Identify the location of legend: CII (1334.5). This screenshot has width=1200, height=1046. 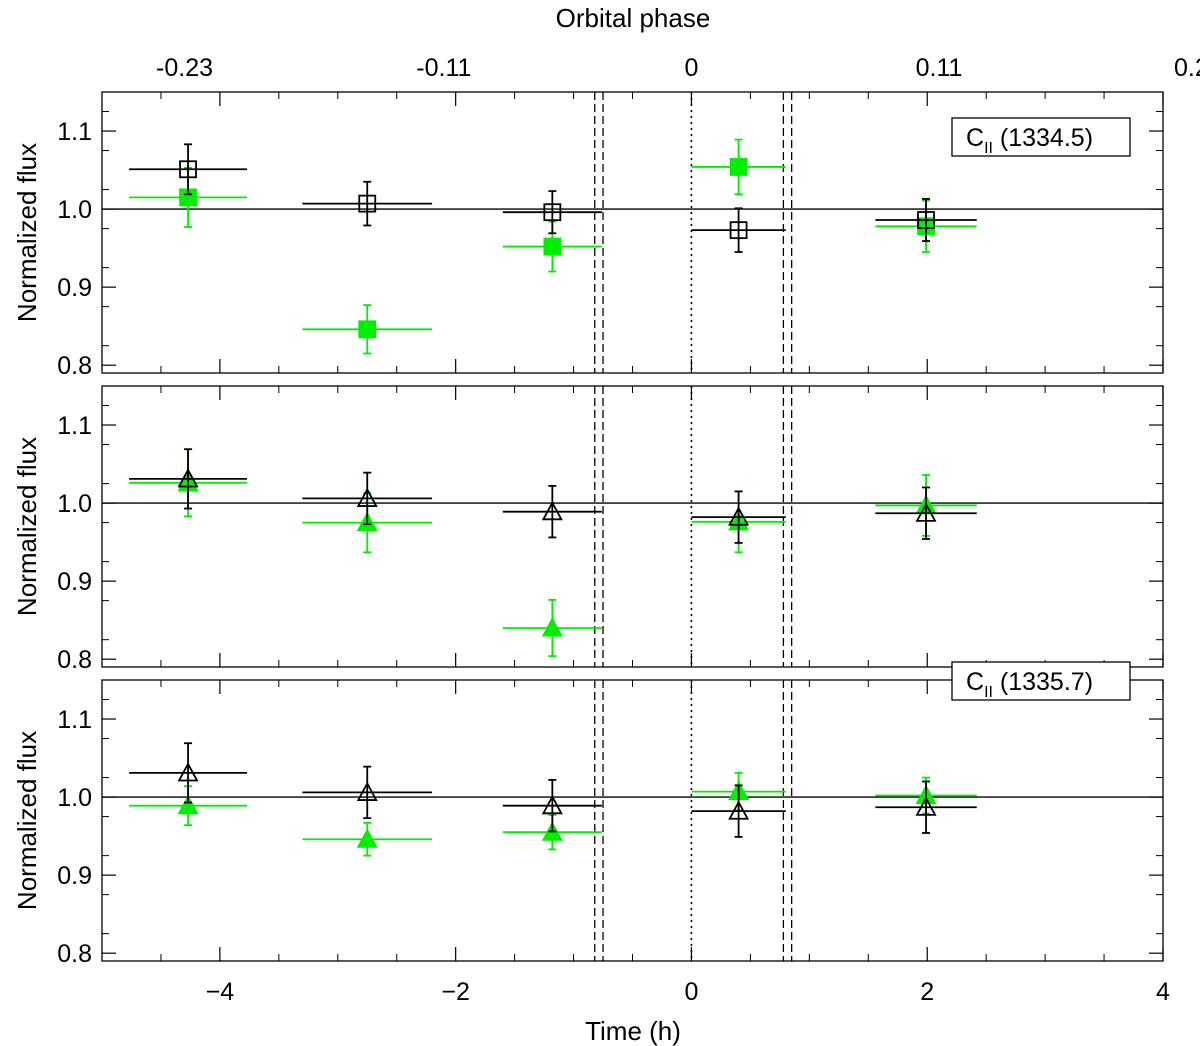
(1041, 137).